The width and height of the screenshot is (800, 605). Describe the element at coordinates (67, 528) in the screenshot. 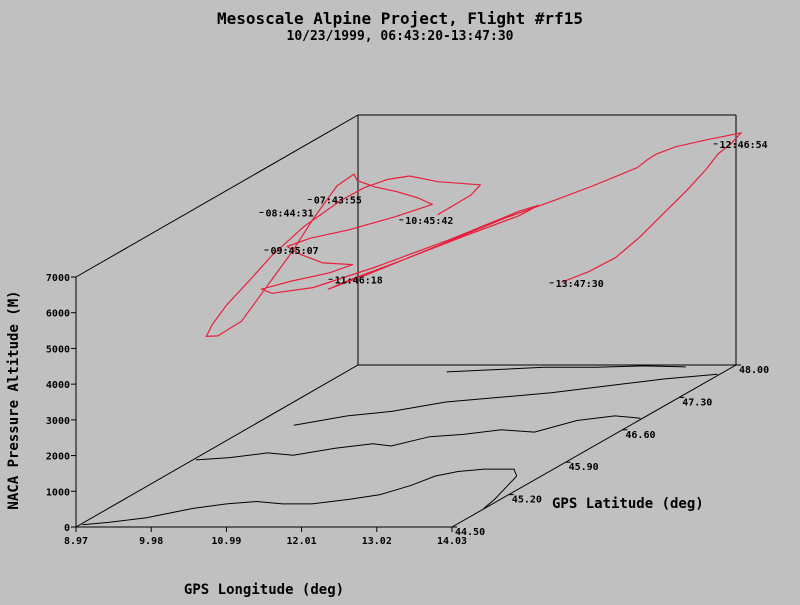

I see `z-tick-label: 0` at that location.